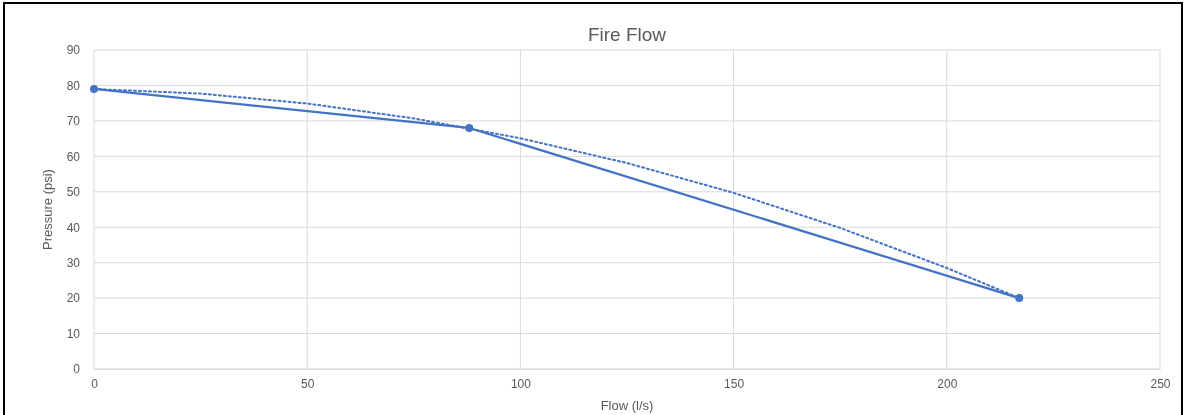 The height and width of the screenshot is (415, 1189). I want to click on chart-title: Fire Flow, so click(627, 34).